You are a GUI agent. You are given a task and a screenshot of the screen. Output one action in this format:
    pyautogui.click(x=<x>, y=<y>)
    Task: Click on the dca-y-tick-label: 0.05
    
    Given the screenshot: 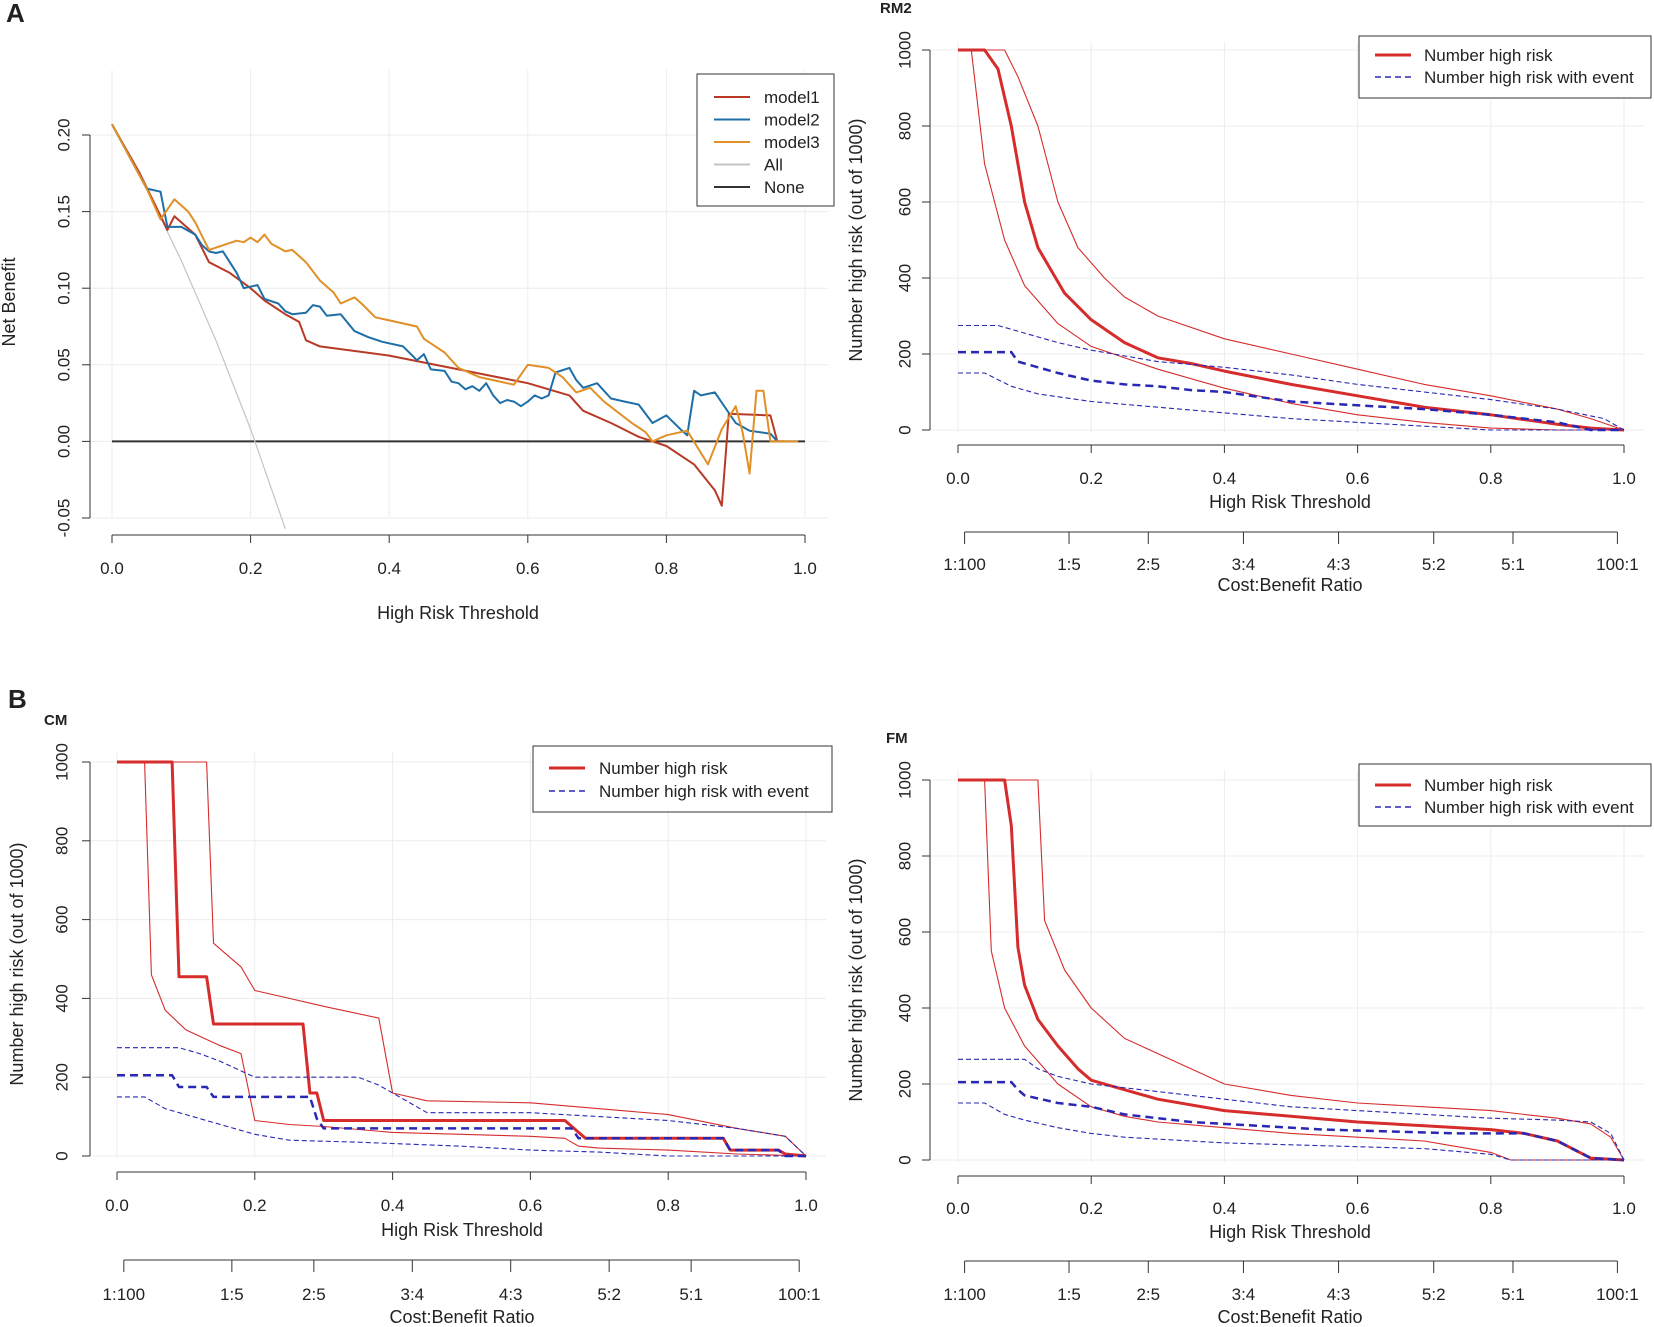 What is the action you would take?
    pyautogui.click(x=64, y=364)
    